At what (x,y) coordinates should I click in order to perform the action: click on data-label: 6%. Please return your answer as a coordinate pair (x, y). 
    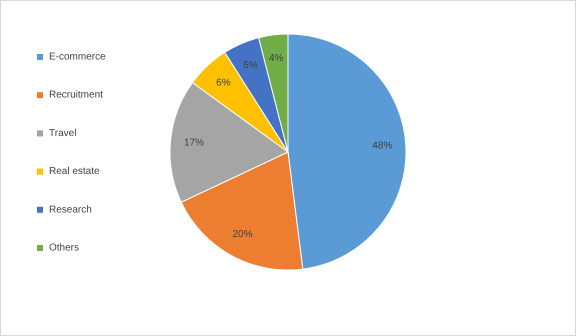
    Looking at the image, I should click on (223, 83).